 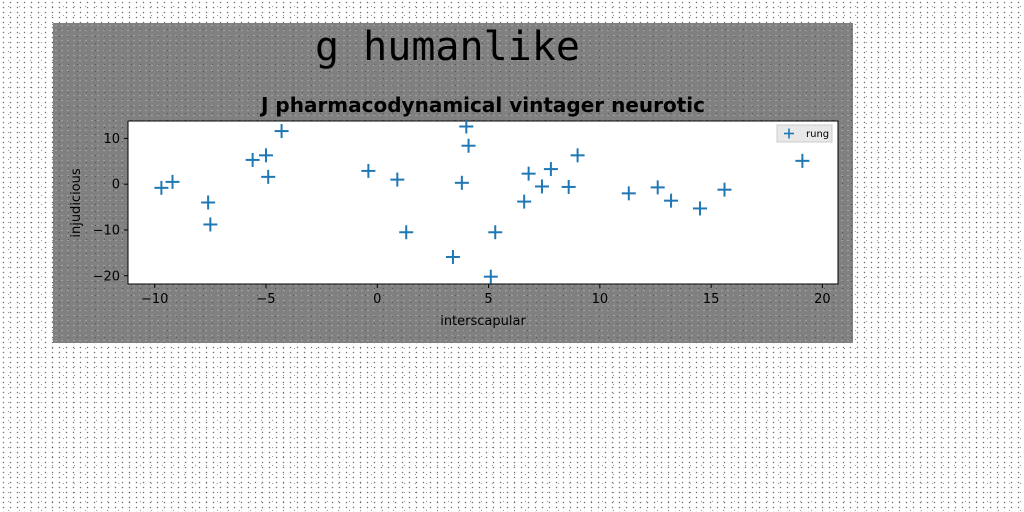 I want to click on x-tick-label: 20, so click(x=822, y=299).